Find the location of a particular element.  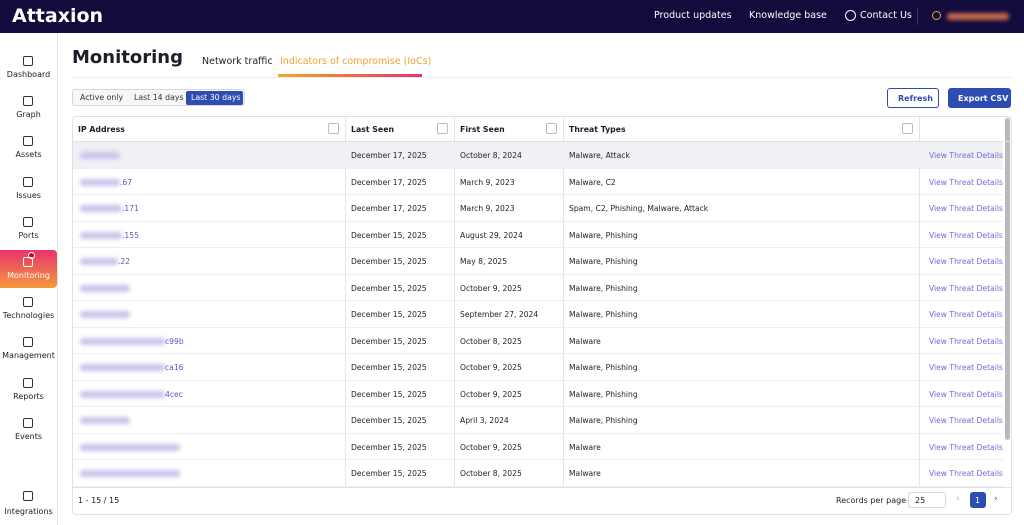

page-current: 1 is located at coordinates (978, 500).